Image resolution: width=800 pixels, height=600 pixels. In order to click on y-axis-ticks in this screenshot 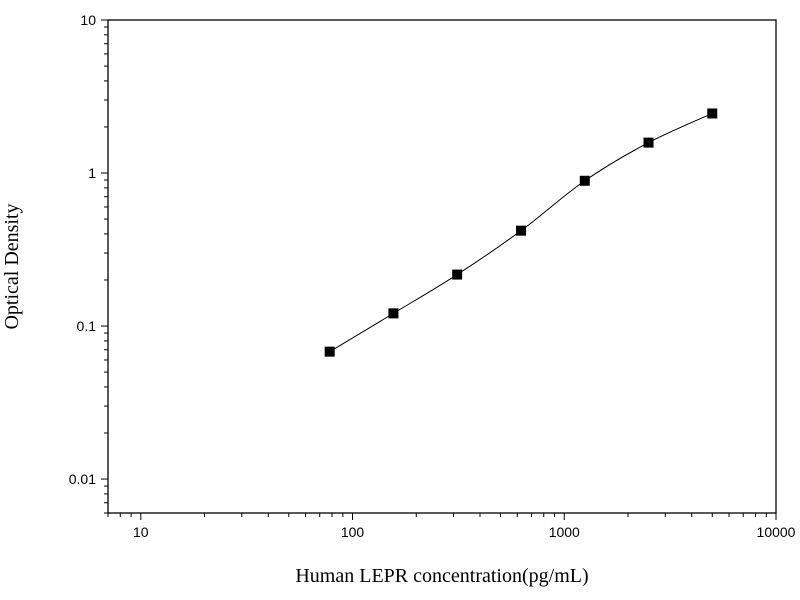, I will do `click(104, 266)`.